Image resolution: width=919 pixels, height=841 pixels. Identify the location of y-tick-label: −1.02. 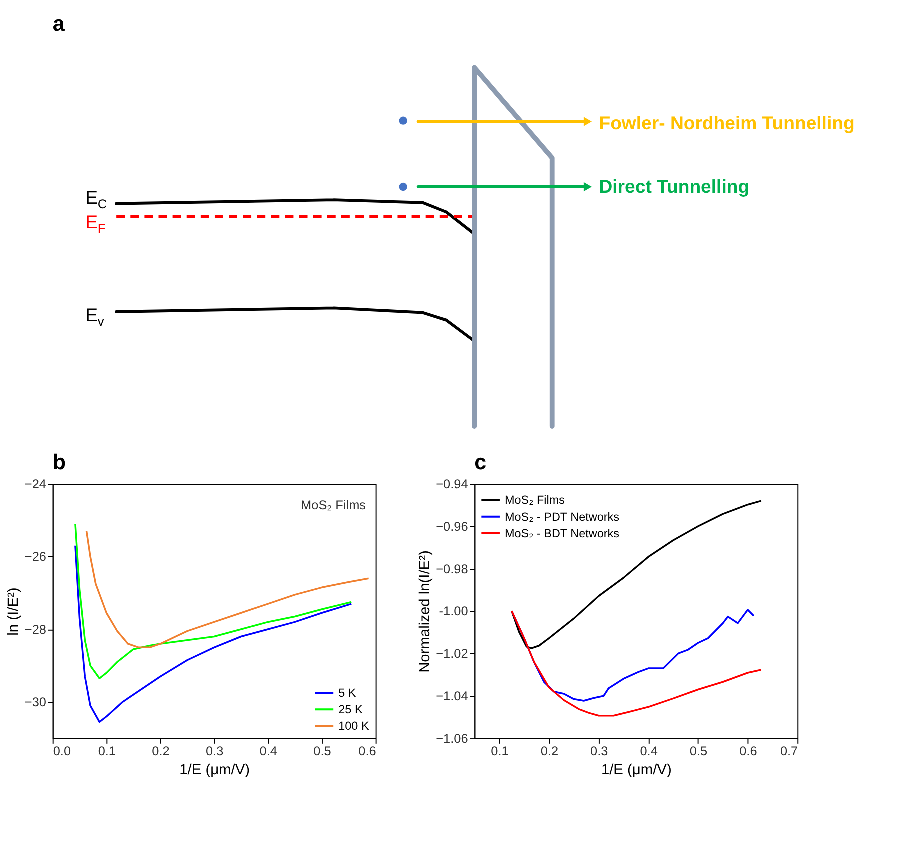
(452, 654).